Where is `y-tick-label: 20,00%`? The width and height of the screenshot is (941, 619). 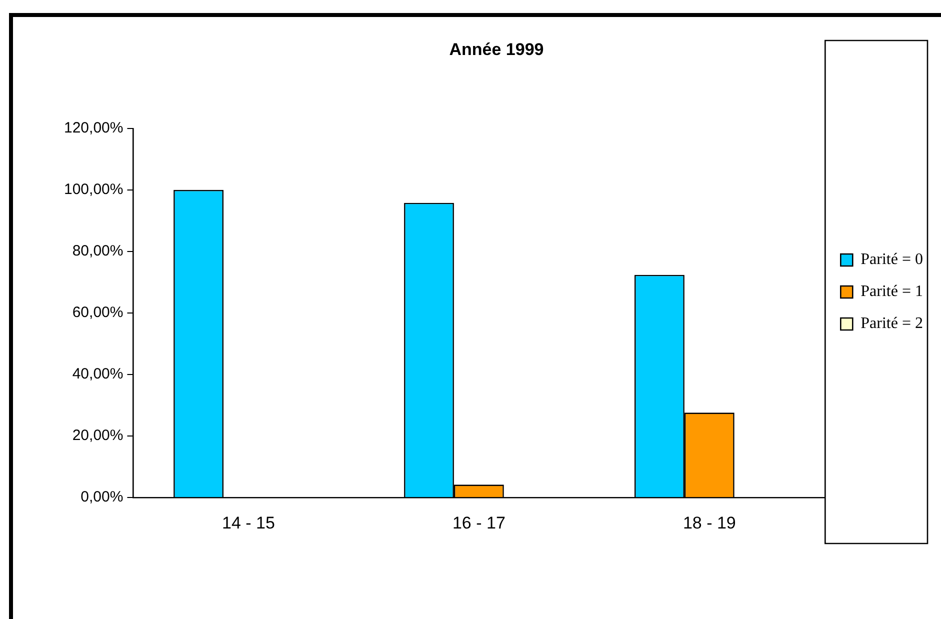
y-tick-label: 20,00% is located at coordinates (98, 435).